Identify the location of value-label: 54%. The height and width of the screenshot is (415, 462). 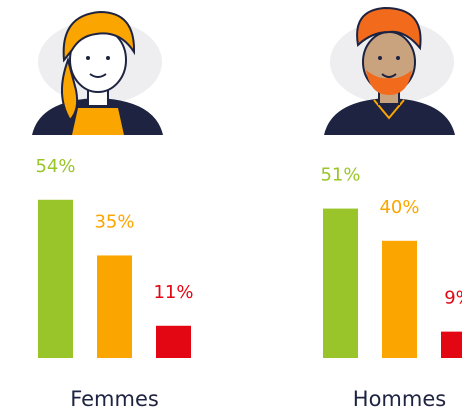
(55, 166).